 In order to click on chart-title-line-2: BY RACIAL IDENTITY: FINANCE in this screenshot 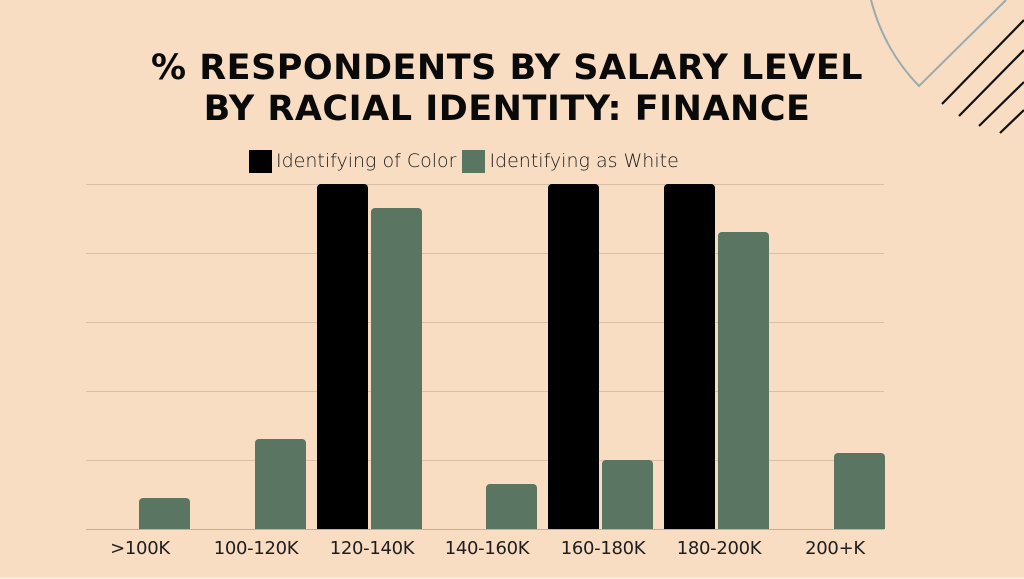, I will do `click(507, 109)`.